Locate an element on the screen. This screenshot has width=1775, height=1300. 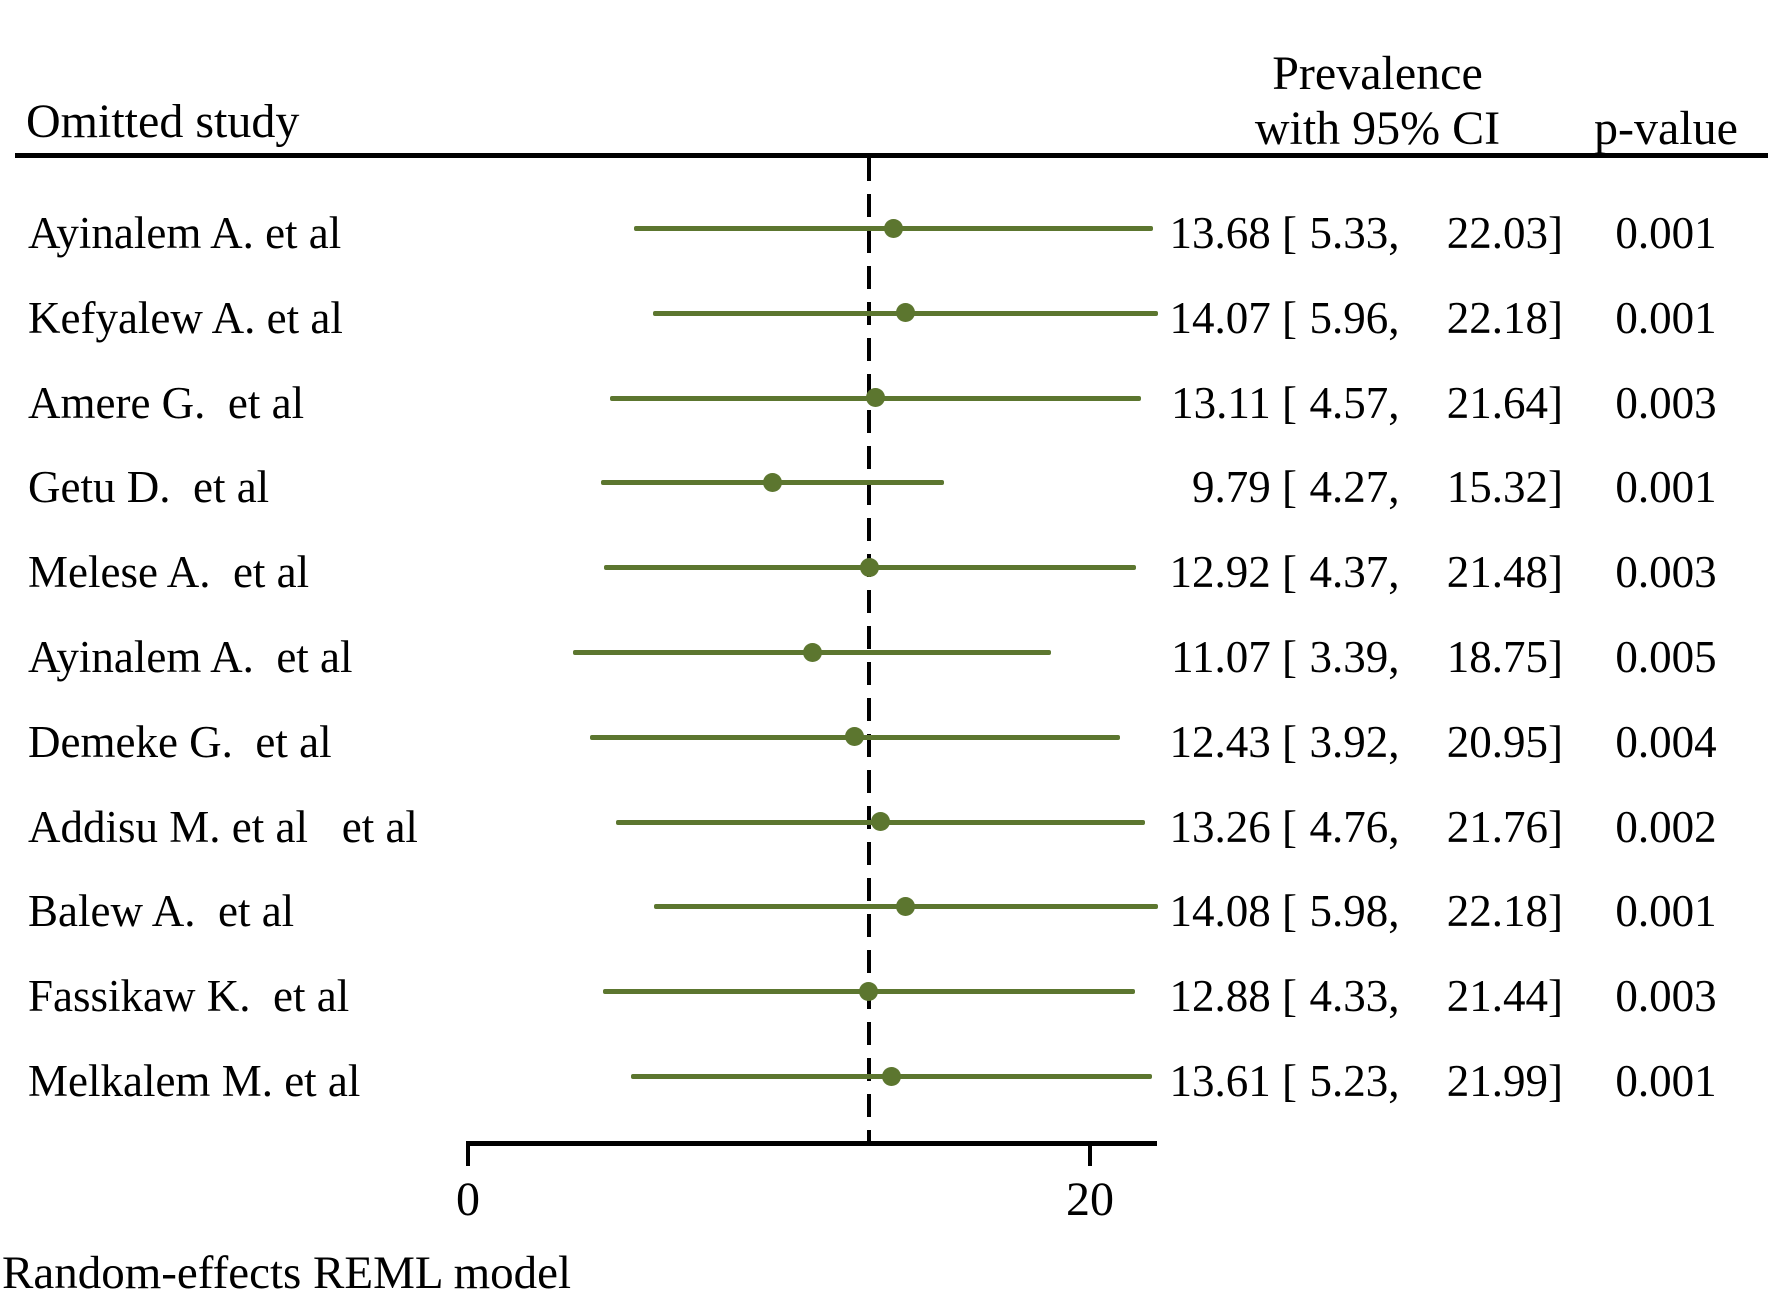
study-label: Kefyalew A. et al is located at coordinates (185, 317).